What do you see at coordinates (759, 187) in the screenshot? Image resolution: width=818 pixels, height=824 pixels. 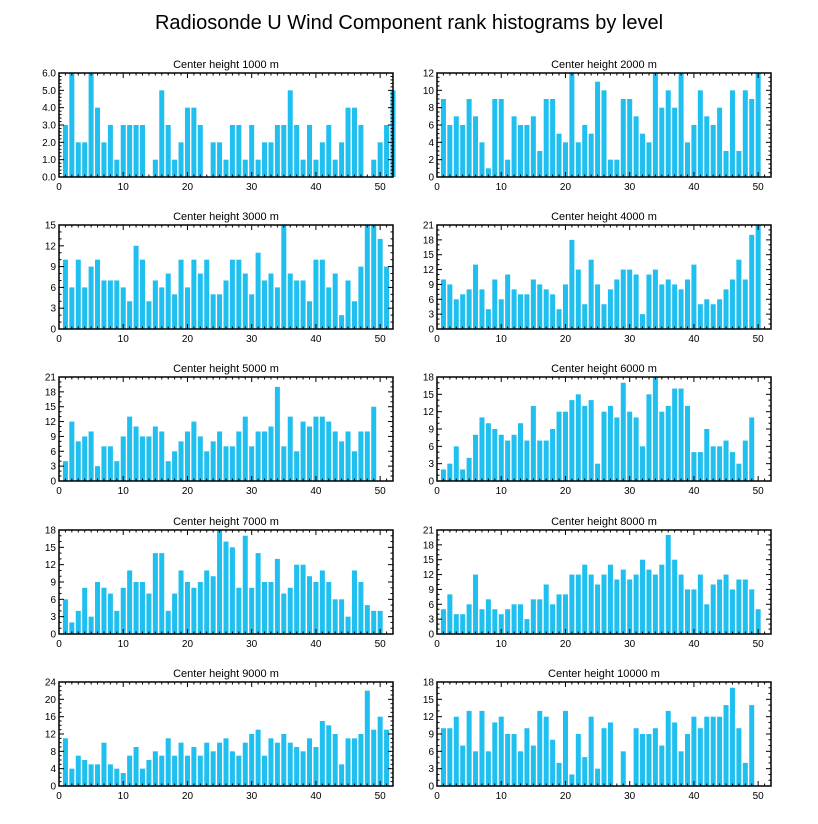 I see `x-tick-label: 50` at bounding box center [759, 187].